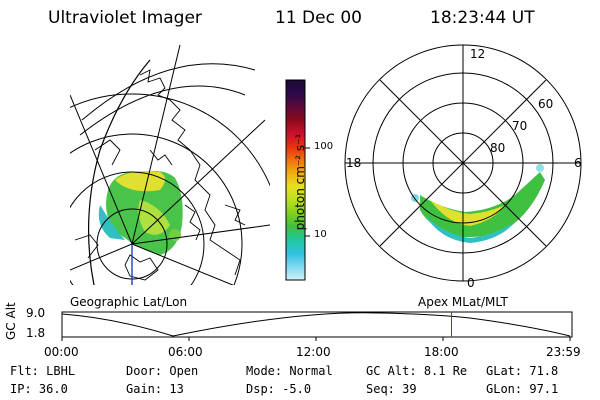 This screenshot has height=400, width=600. I want to click on orbit-ylabel: GC Alt, so click(11, 321).